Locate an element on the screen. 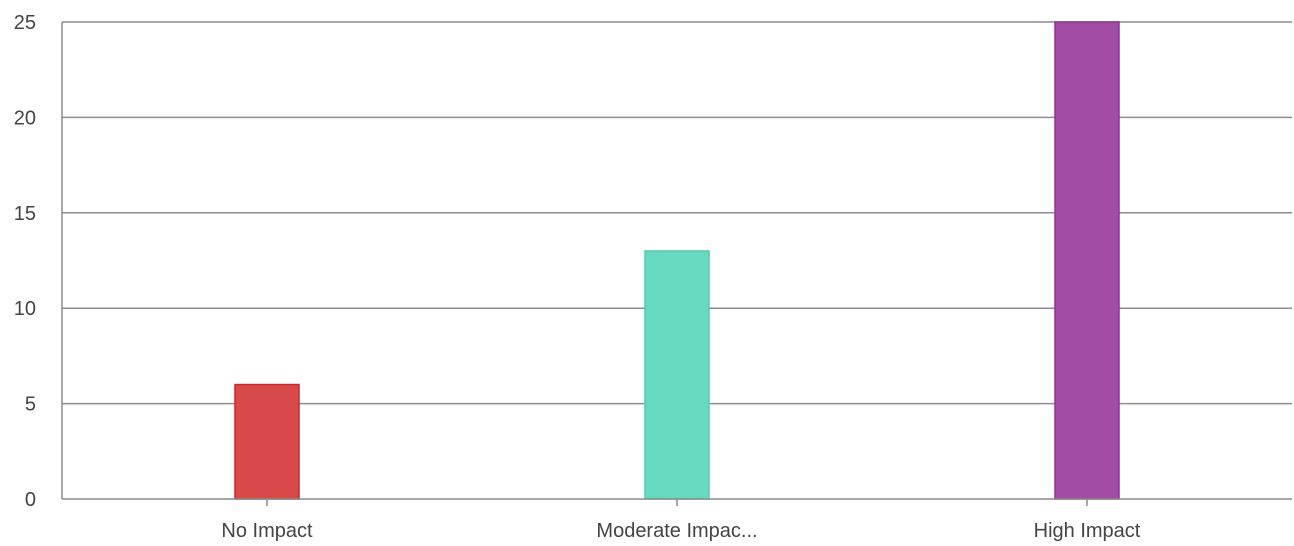 This screenshot has width=1294, height=546. y-tick-label: 10 is located at coordinates (25, 309).